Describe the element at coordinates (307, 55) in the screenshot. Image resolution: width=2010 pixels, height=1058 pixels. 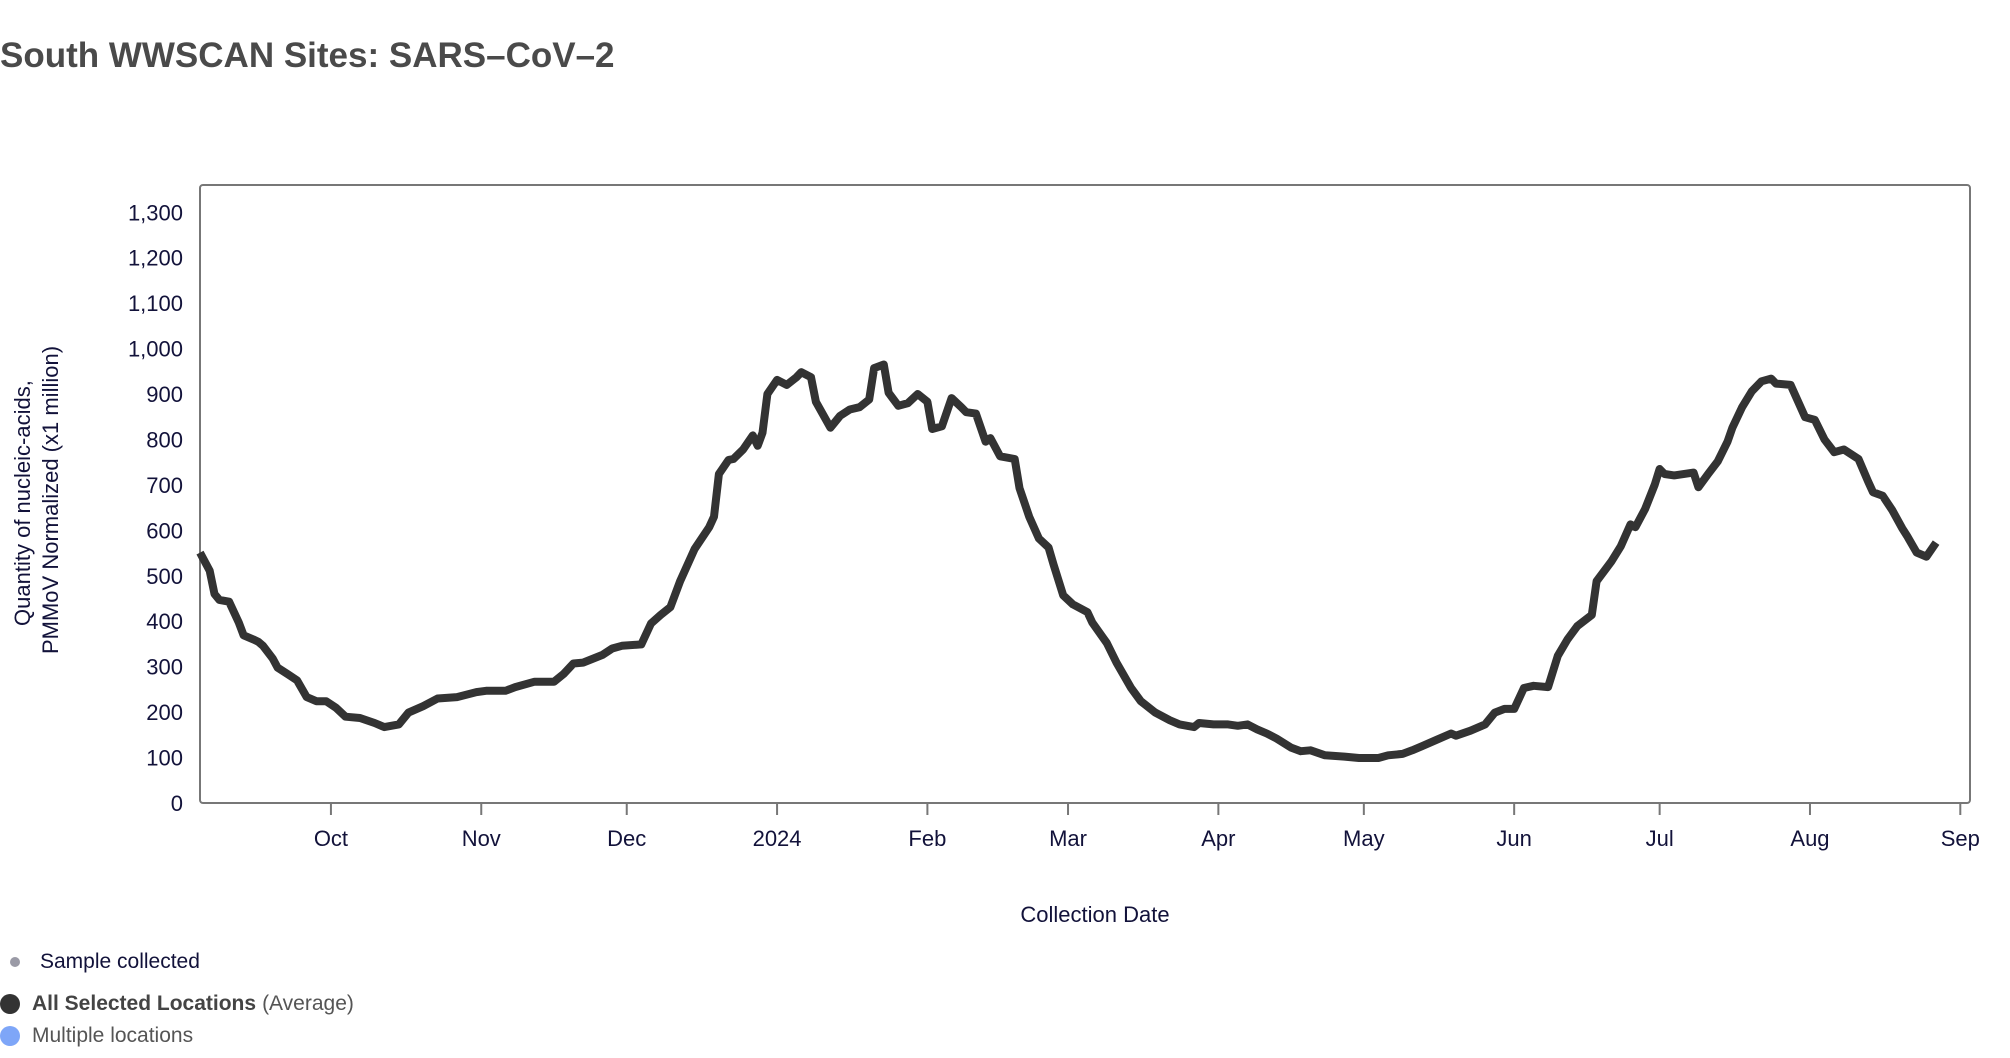
I see `chart-title: South WWSCAN Sites: SARS–CoV–2` at that location.